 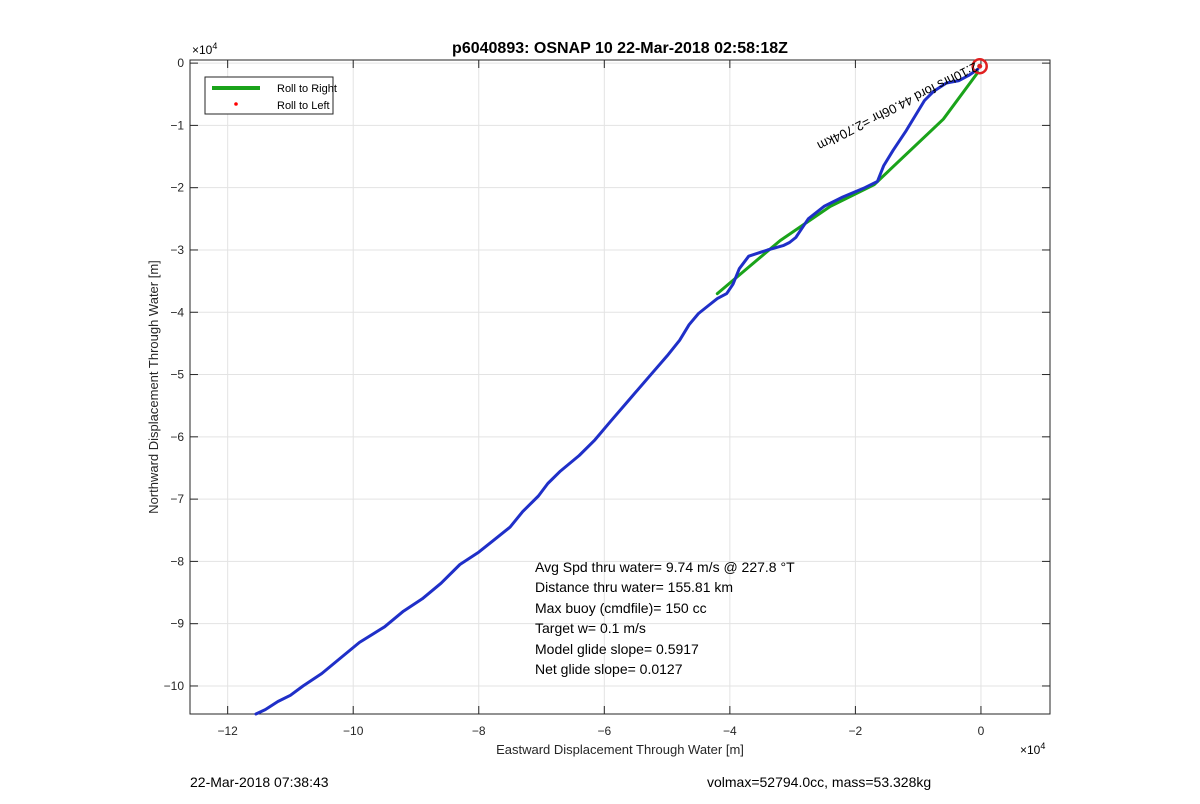 I want to click on stat-net-glide: Net glide slope= 0.0127, so click(x=609, y=669).